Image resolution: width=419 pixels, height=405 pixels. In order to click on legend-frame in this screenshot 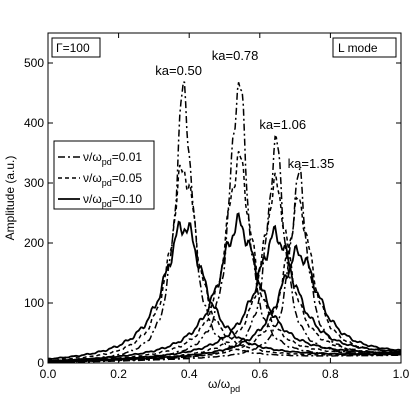, I will do `click(104, 175)`.